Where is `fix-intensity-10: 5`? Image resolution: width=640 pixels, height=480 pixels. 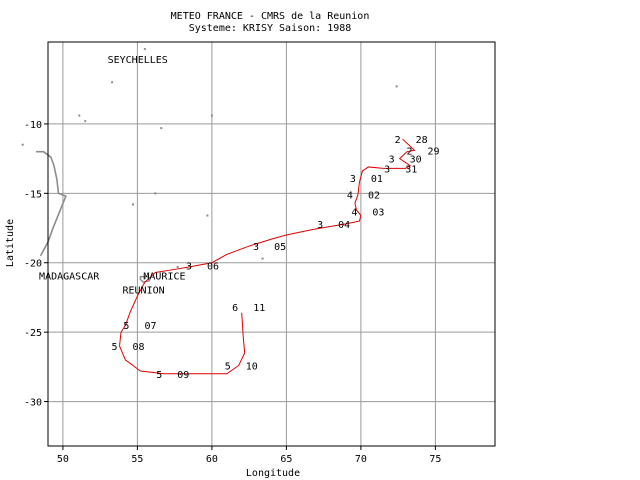 fix-intensity-10: 5 is located at coordinates (228, 366).